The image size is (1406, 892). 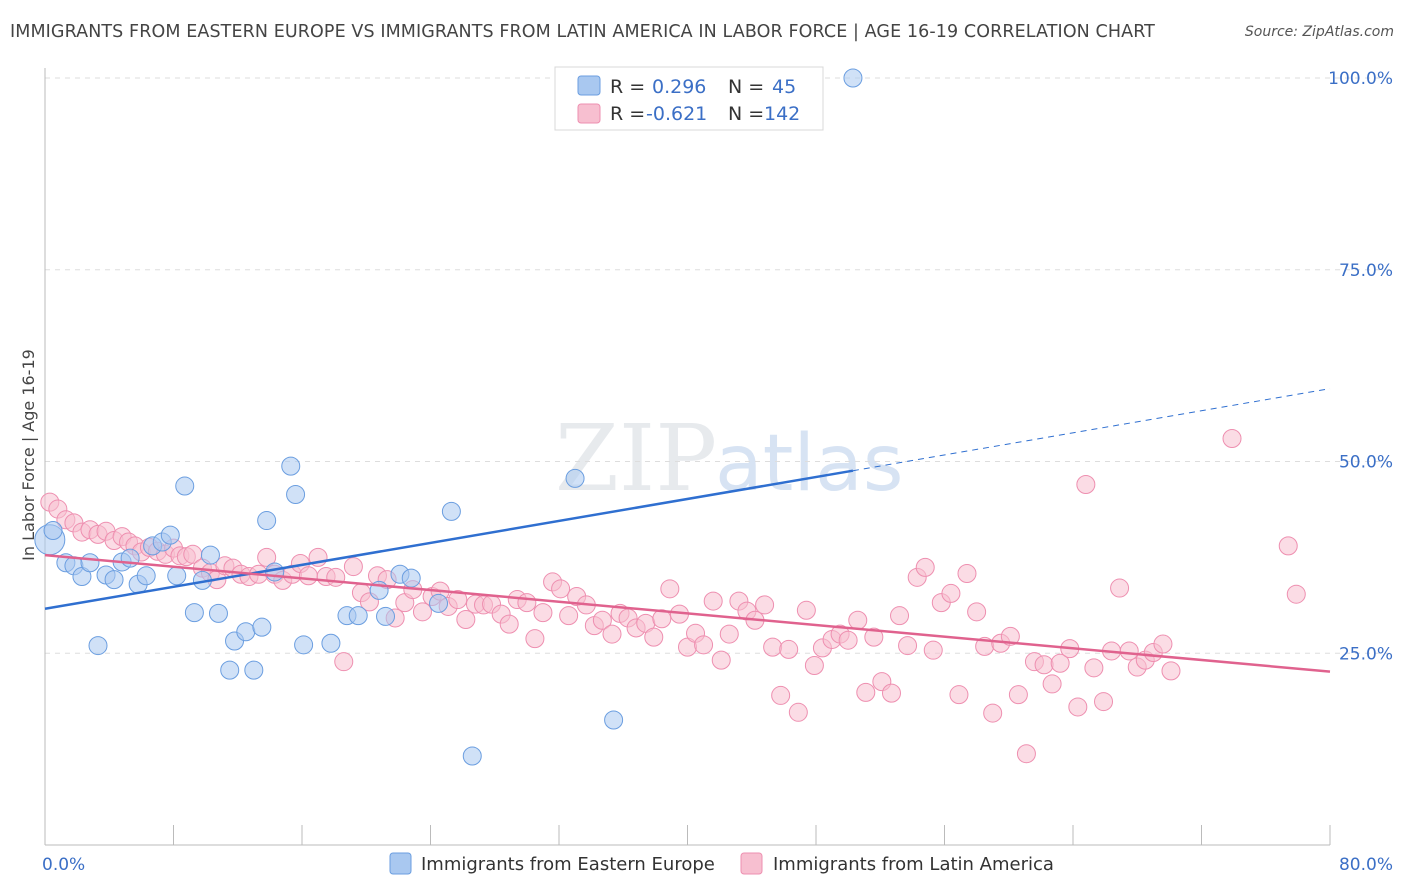 What do you see at coordinates (1366, 463) in the screenshot?
I see `y-tick-label-1: 50.0%` at bounding box center [1366, 463].